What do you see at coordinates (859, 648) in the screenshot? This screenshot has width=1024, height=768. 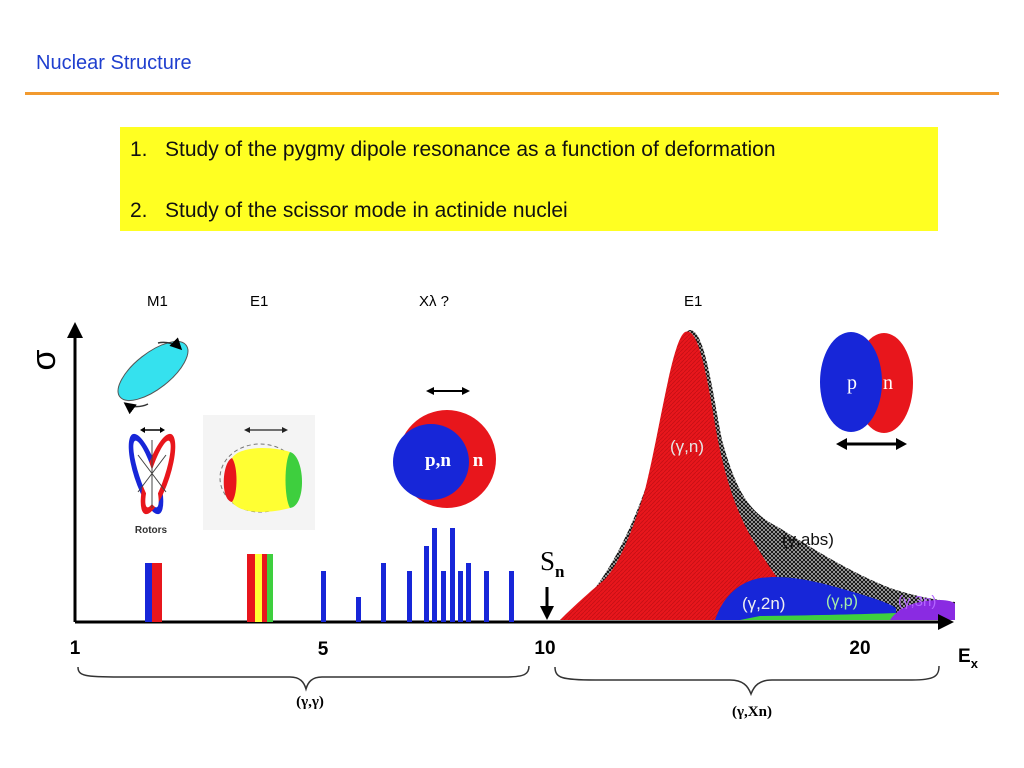 I see `x-tick-label: 20` at bounding box center [859, 648].